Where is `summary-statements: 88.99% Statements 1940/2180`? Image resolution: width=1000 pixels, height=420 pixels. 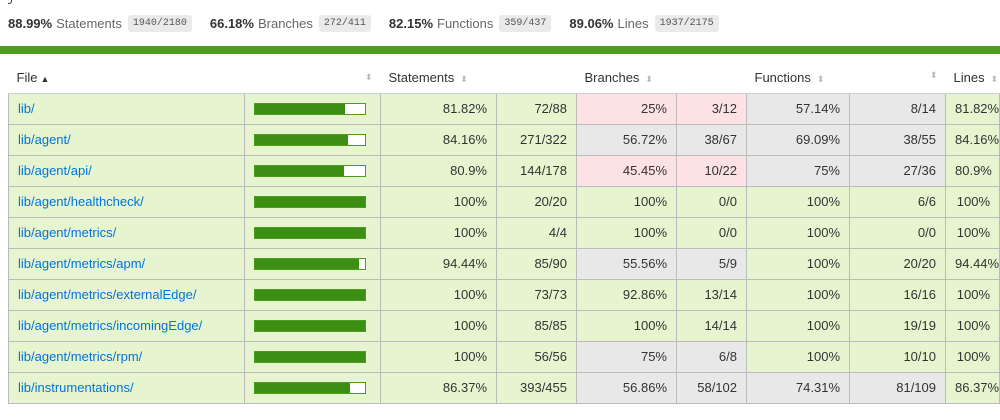 summary-statements: 88.99% Statements 1940/2180 is located at coordinates (100, 23).